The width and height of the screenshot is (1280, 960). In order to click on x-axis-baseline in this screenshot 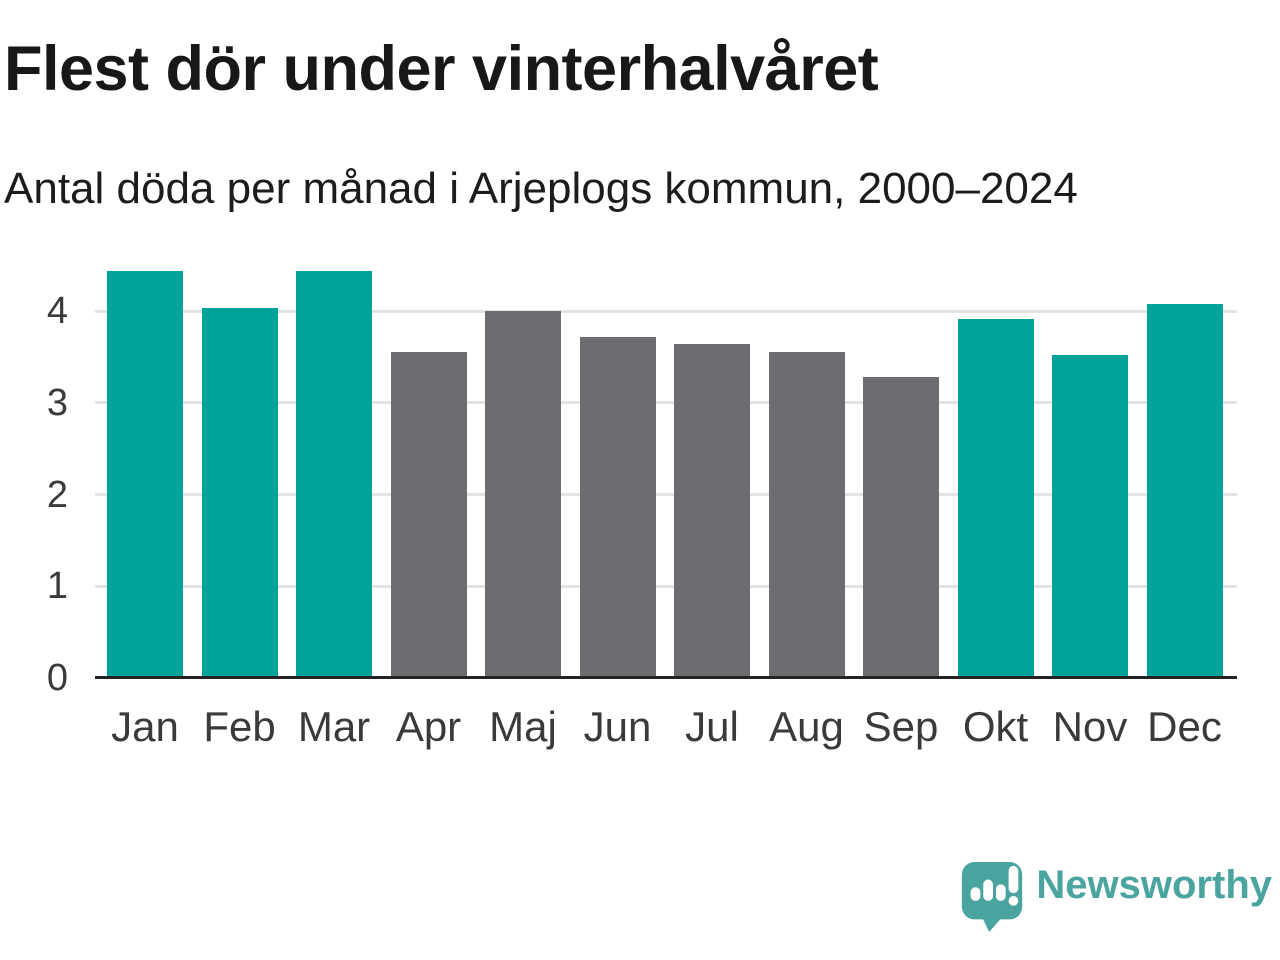, I will do `click(666, 677)`.